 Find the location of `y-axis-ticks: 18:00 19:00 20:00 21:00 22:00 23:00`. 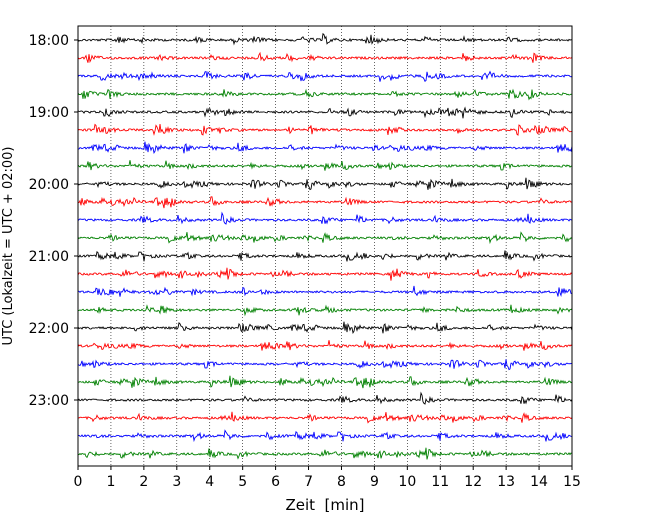

y-axis-ticks: 18:00 19:00 20:00 21:00 22:00 23:00 is located at coordinates (53, 221).